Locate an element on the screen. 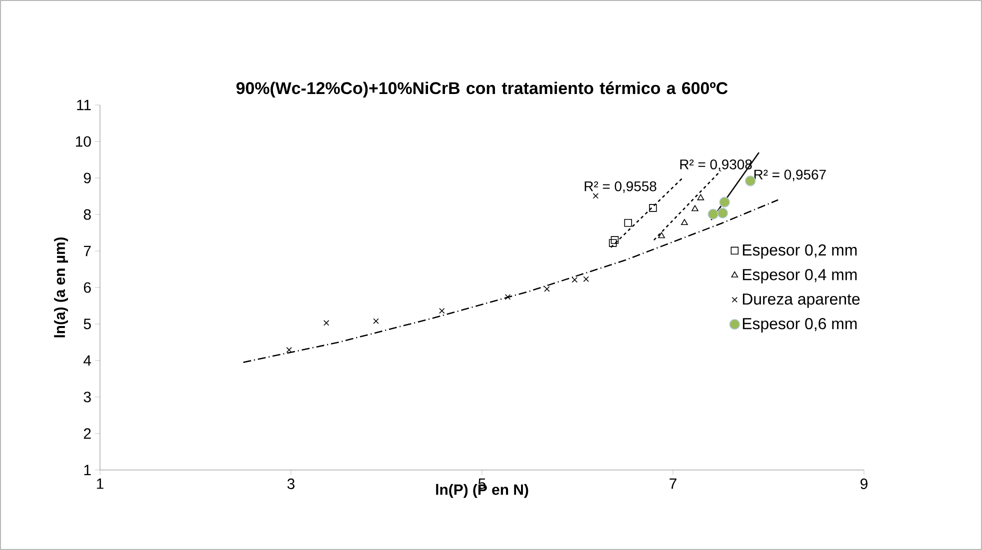  x-tick-label: 1 is located at coordinates (100, 483).